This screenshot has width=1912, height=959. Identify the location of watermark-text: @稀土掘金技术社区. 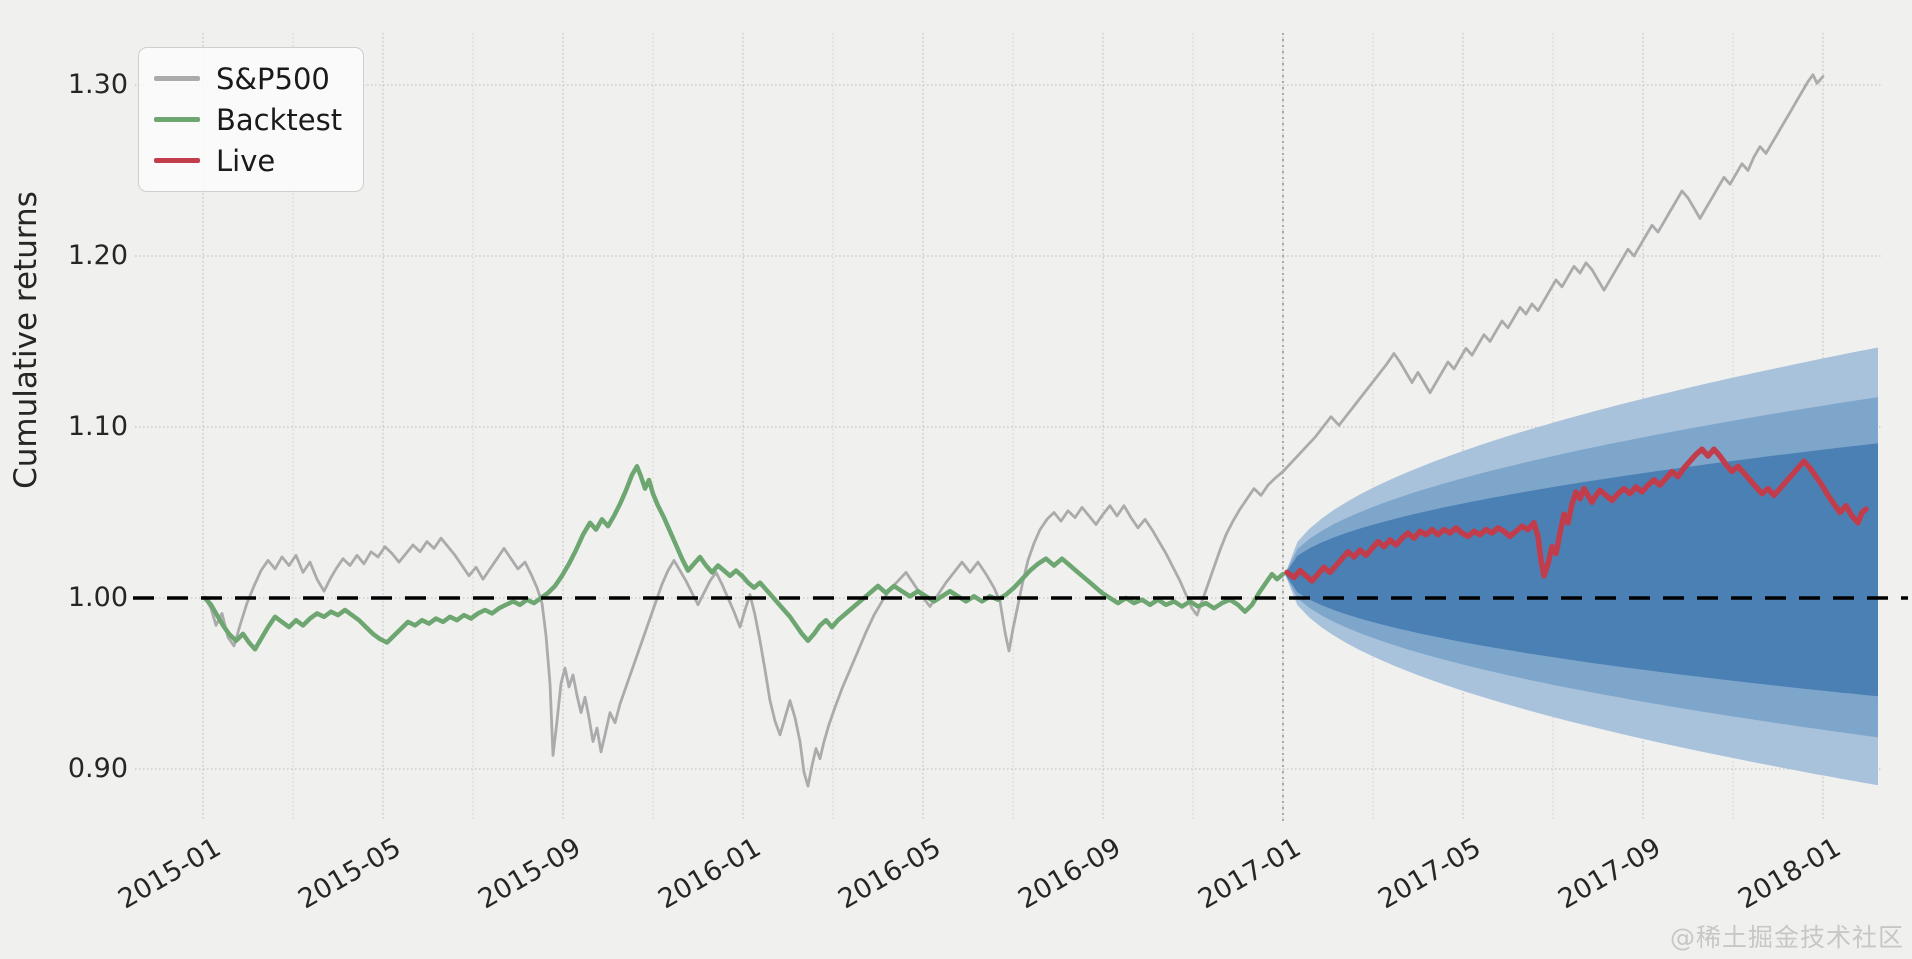
(1786, 937).